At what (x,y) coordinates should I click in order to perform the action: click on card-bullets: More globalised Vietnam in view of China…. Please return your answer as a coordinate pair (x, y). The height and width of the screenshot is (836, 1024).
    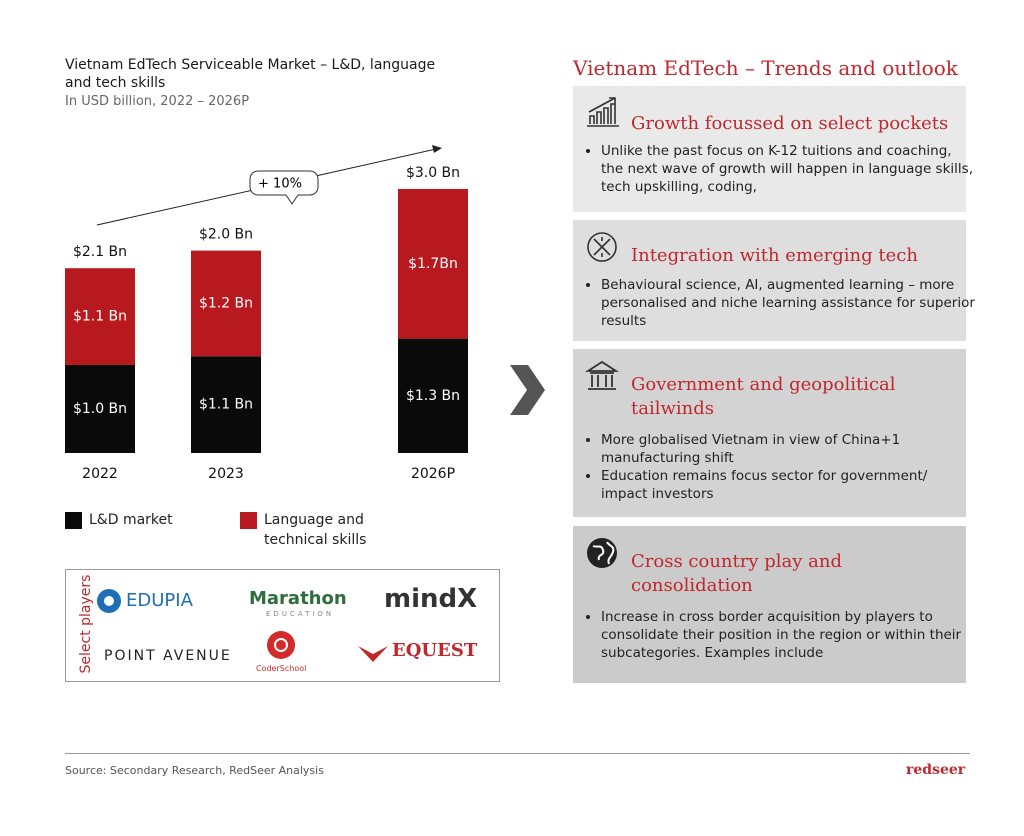
    Looking at the image, I should click on (779, 467).